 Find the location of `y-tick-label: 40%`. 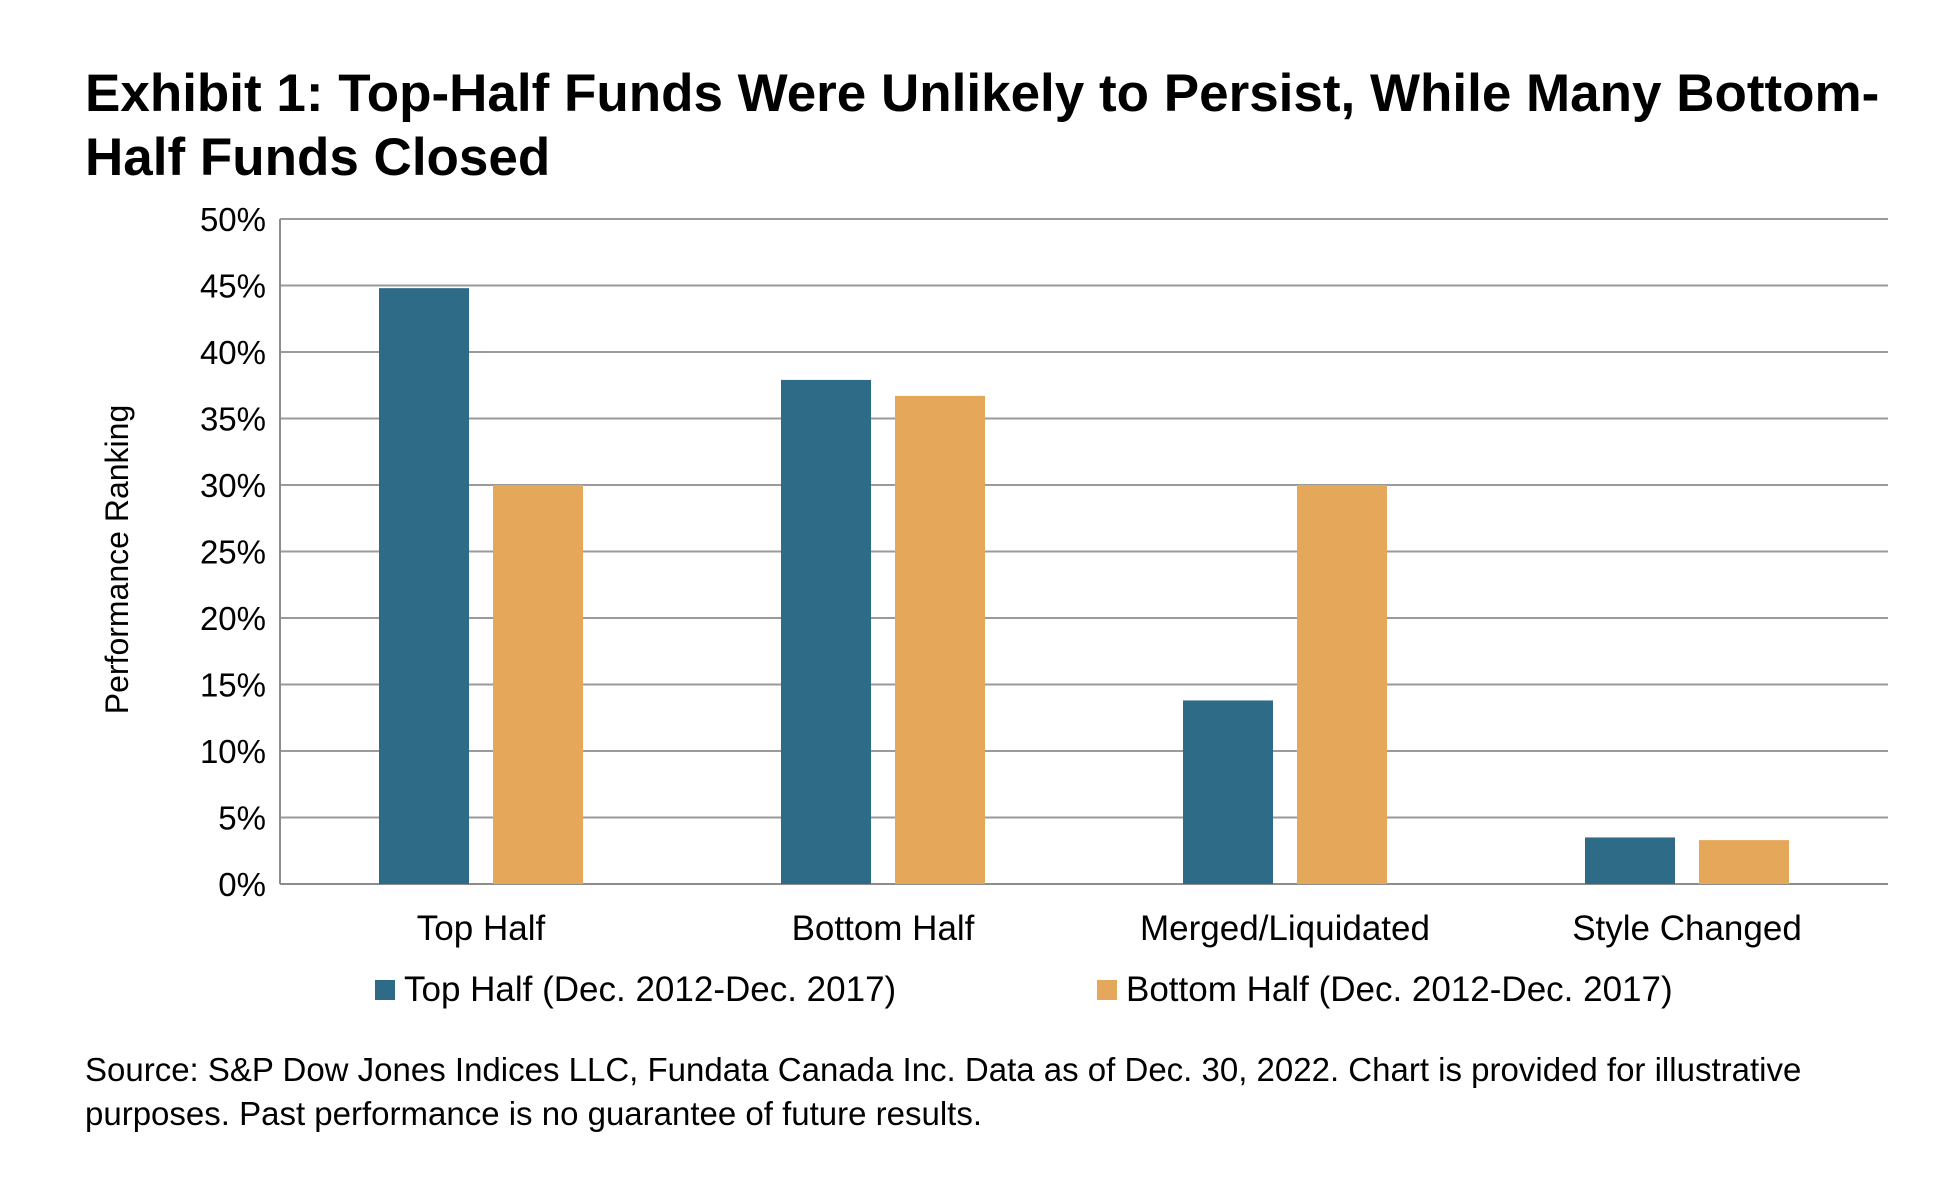

y-tick-label: 40% is located at coordinates (233, 352).